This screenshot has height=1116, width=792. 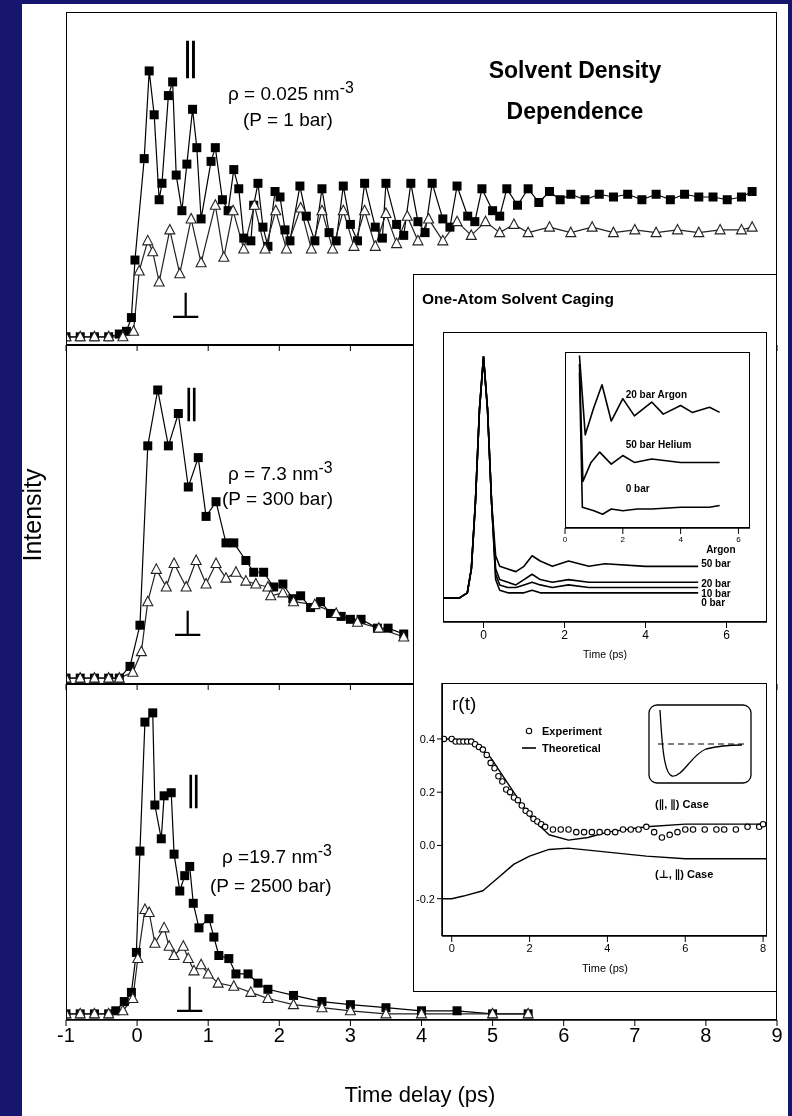 What do you see at coordinates (716, 564) in the screenshot?
I see `series-label: 50 bar` at bounding box center [716, 564].